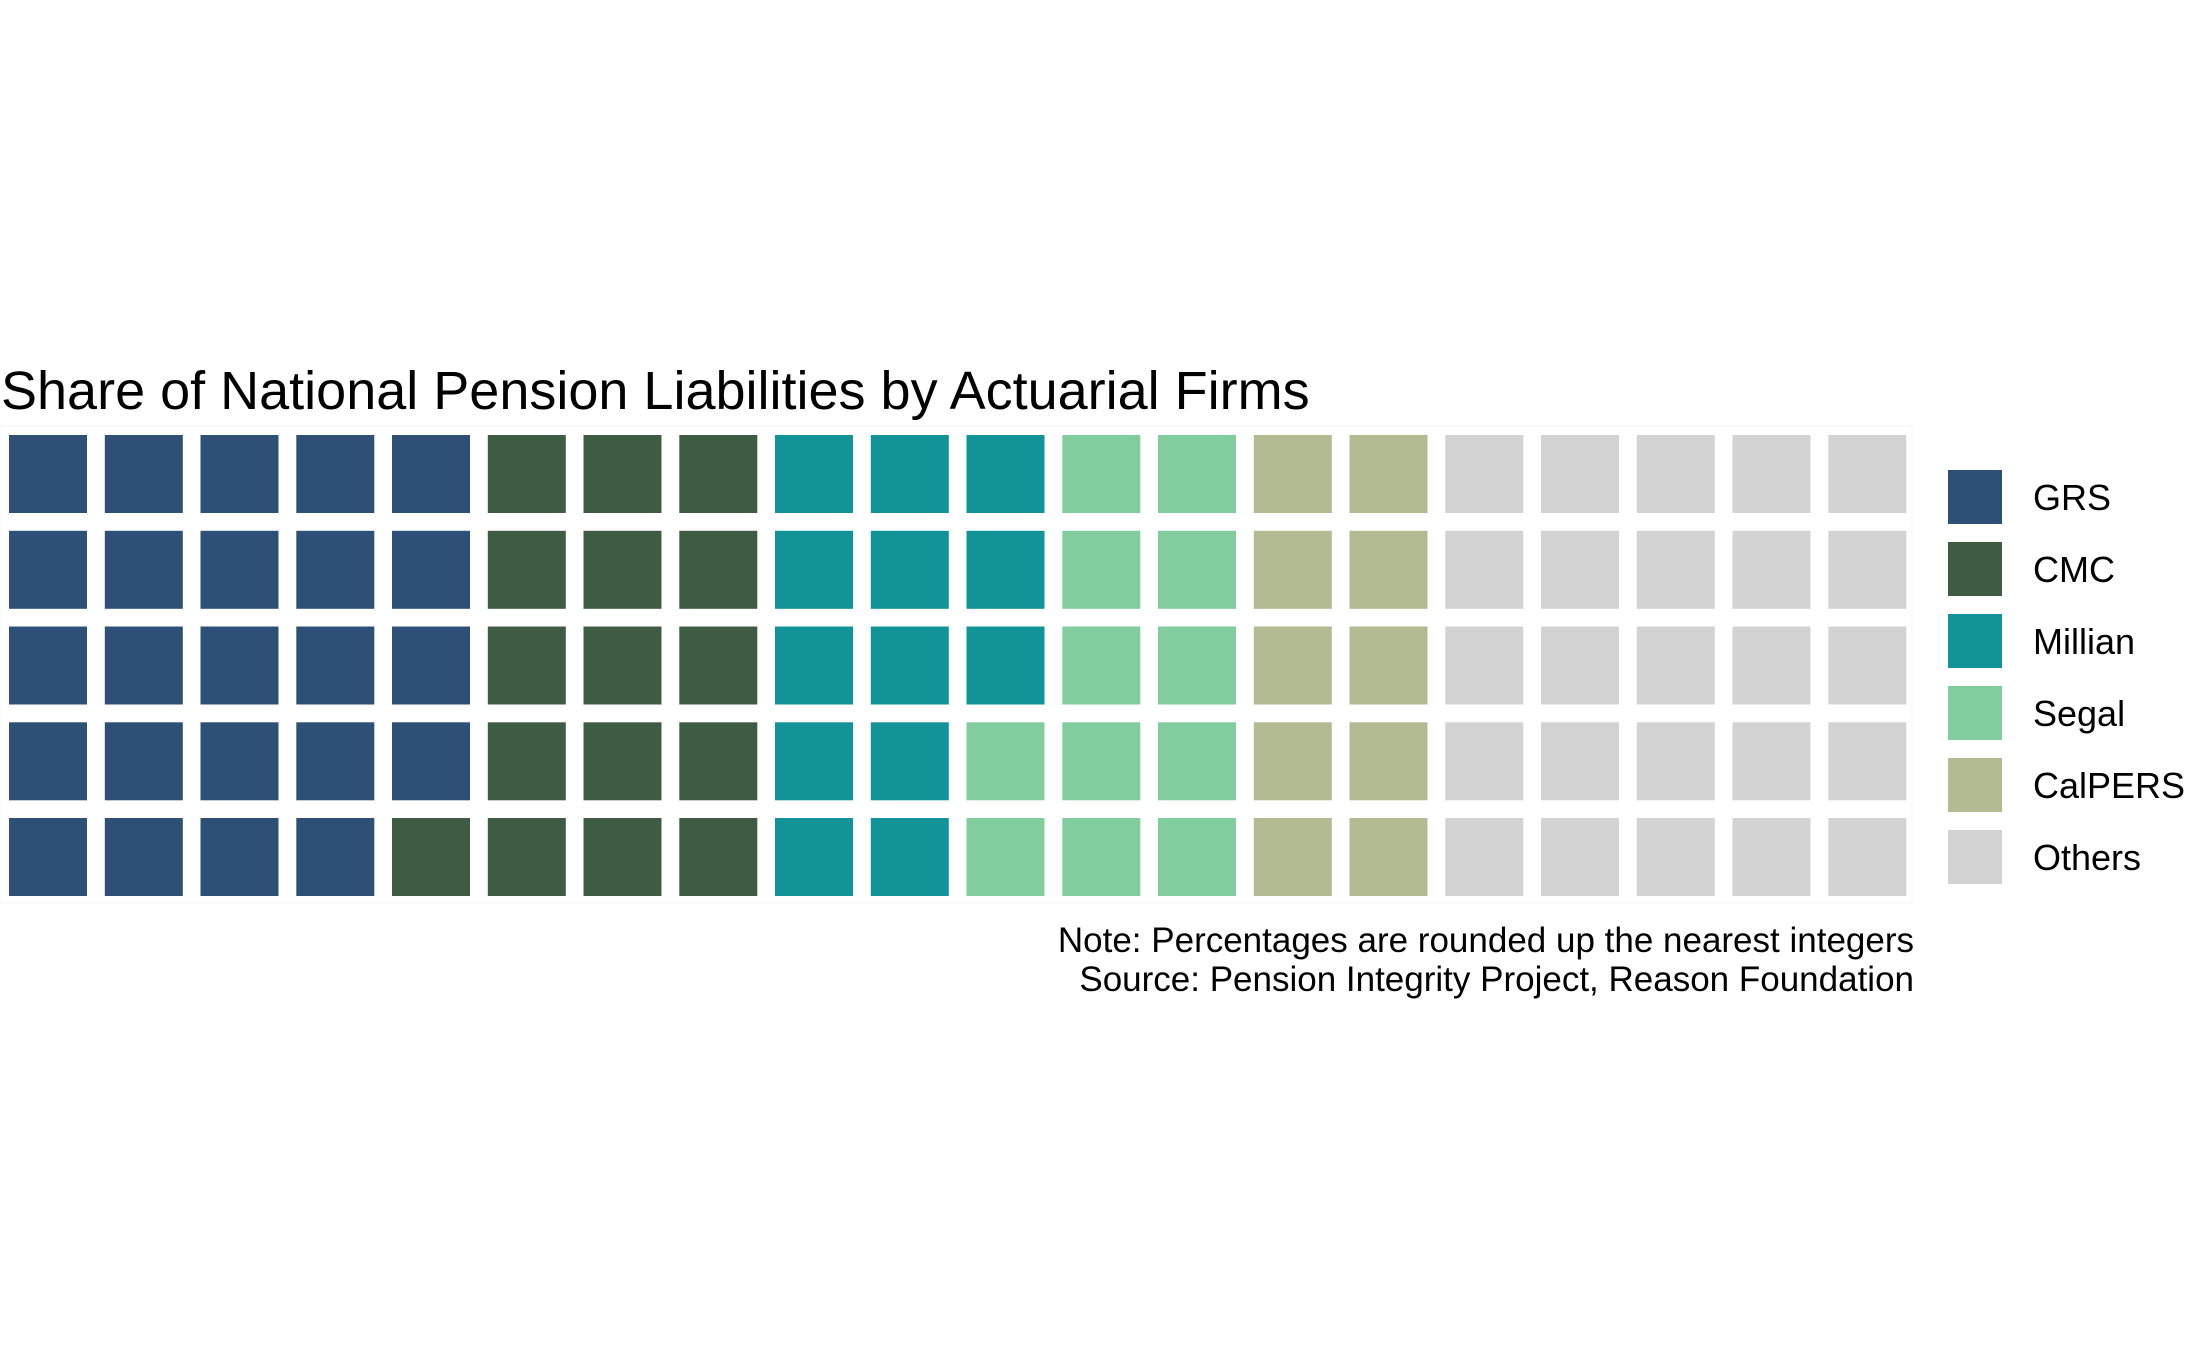  Describe the element at coordinates (1975, 497) in the screenshot. I see `legend-key-grs` at that location.